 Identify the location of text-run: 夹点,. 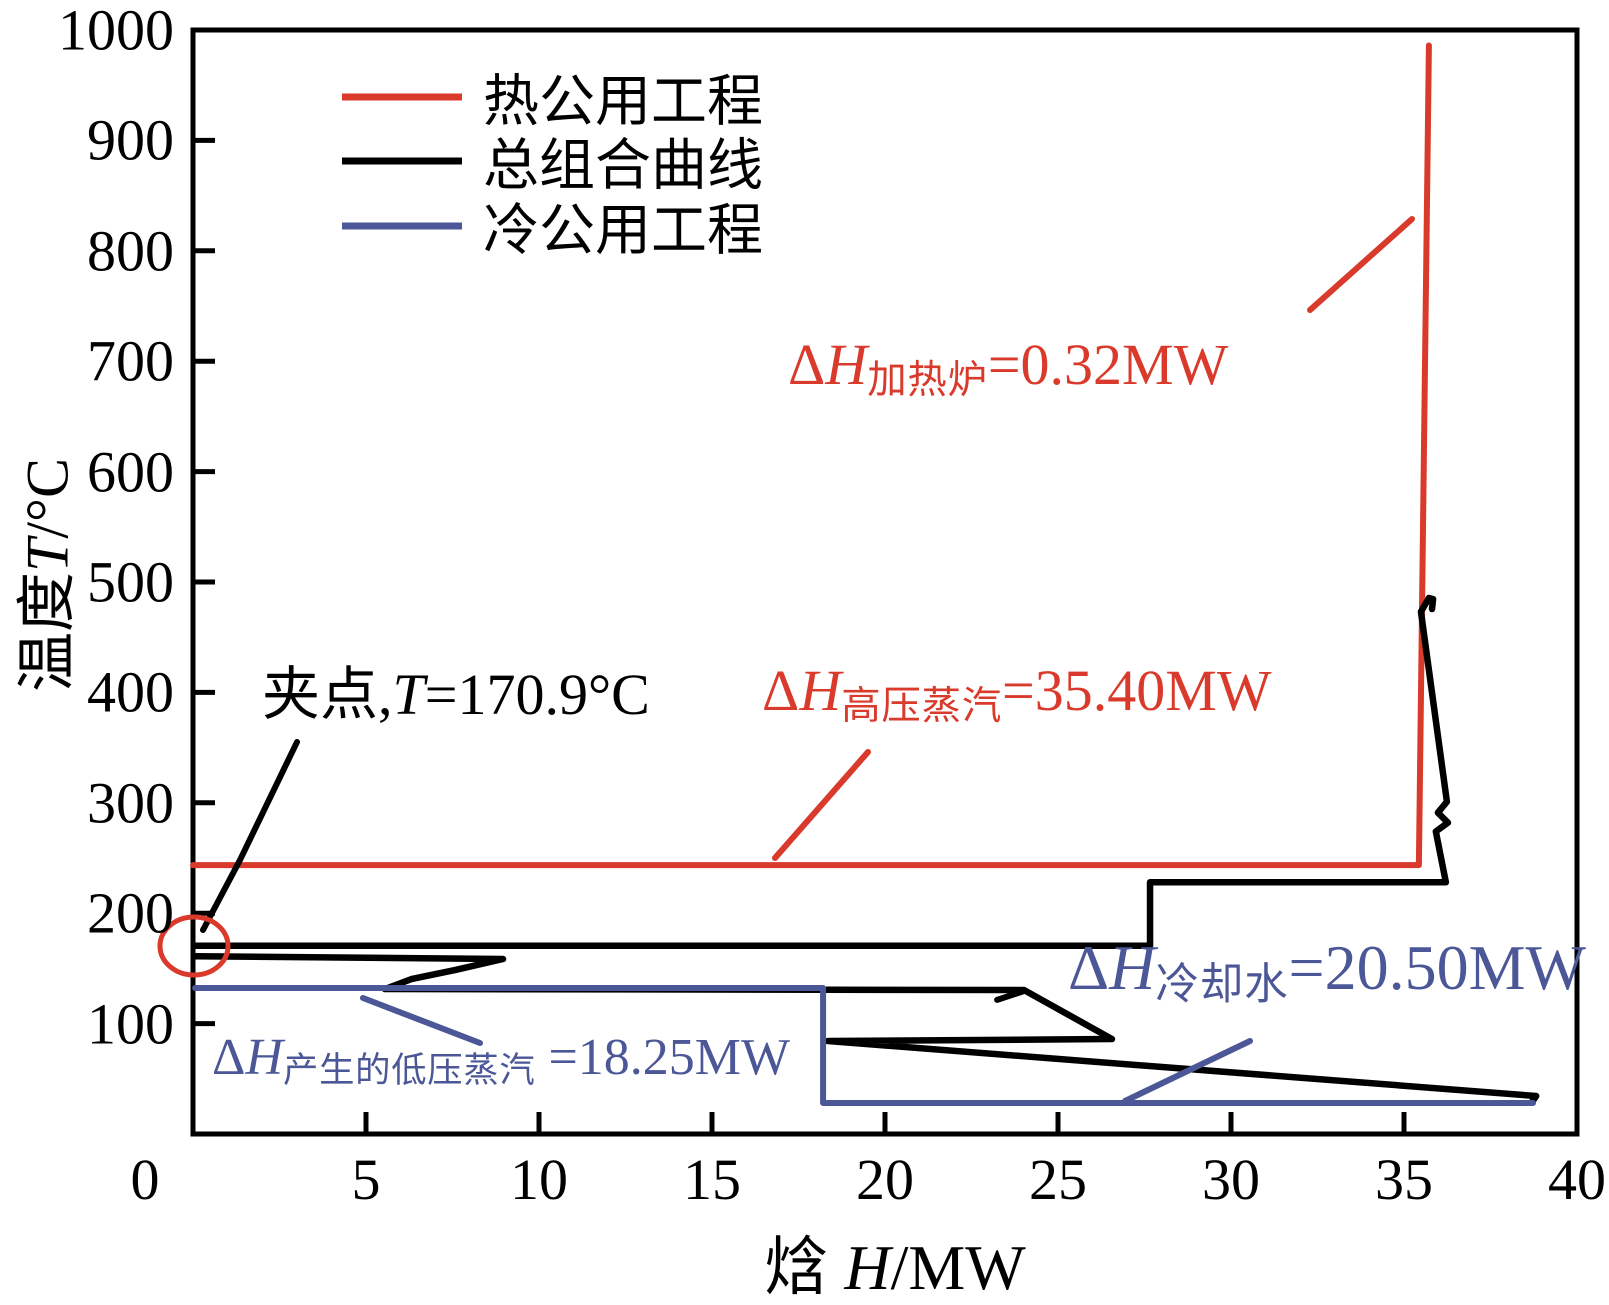
(327, 694).